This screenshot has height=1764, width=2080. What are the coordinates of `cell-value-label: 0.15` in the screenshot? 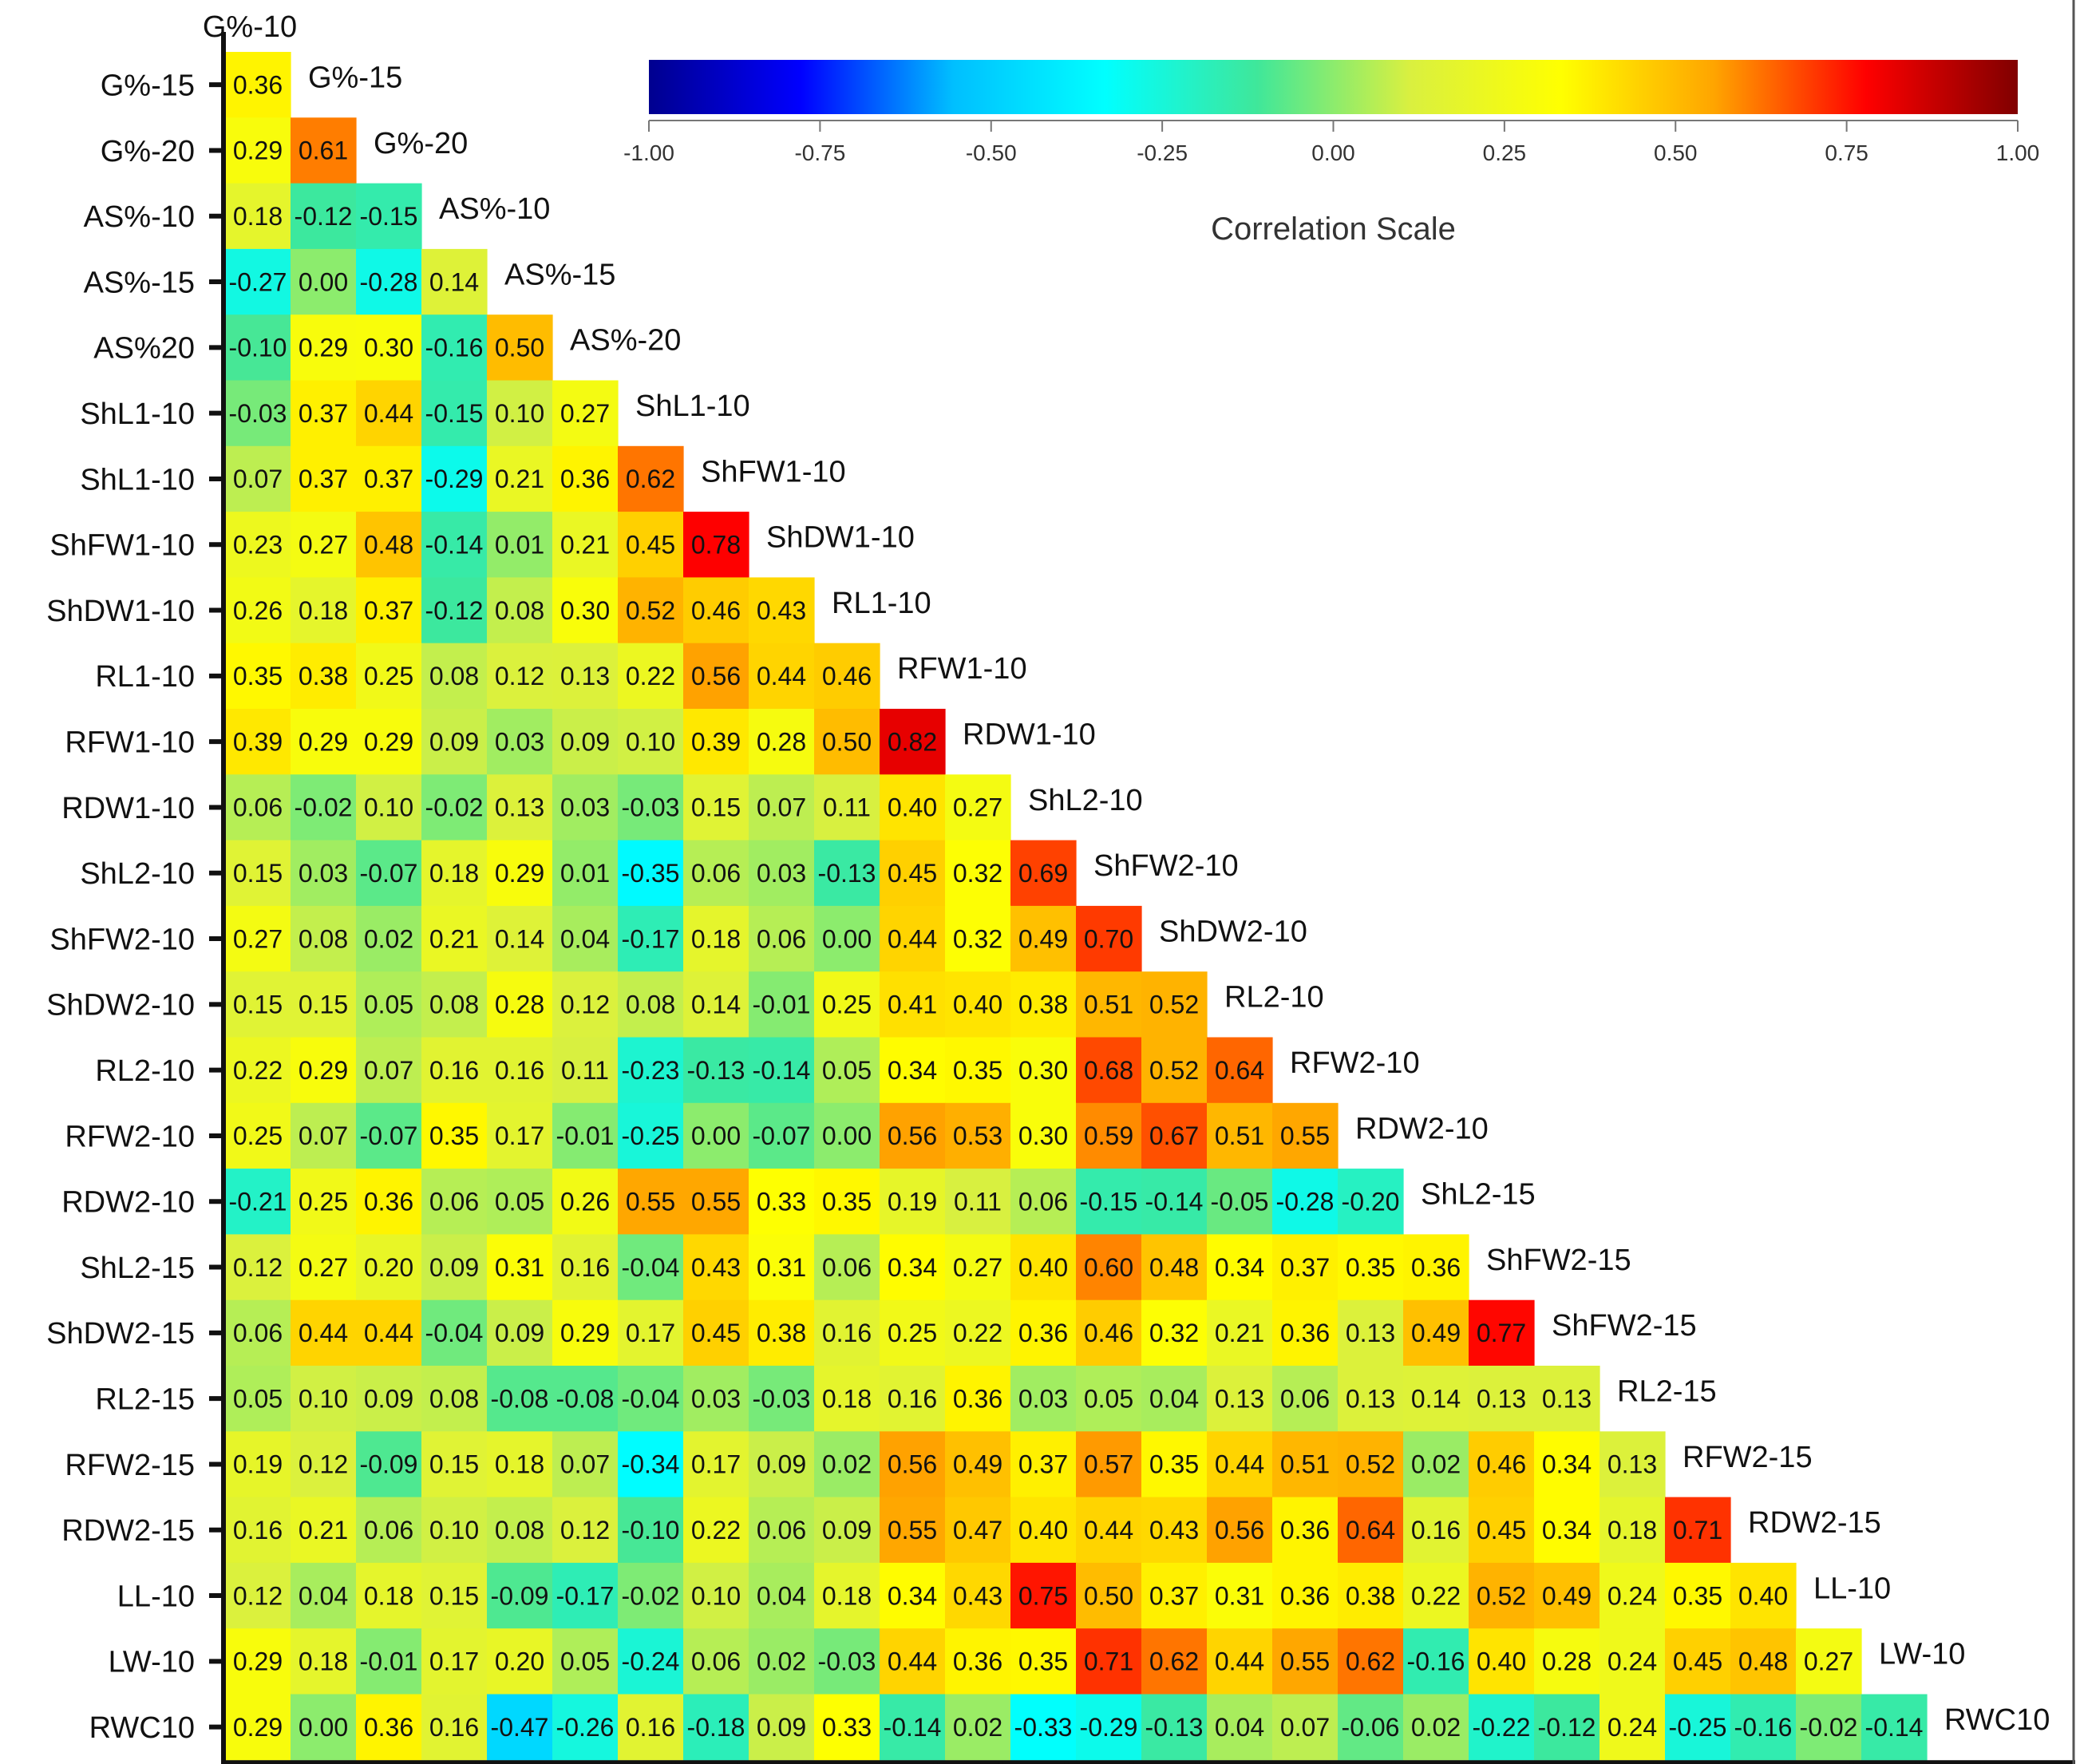 It's located at (454, 1465).